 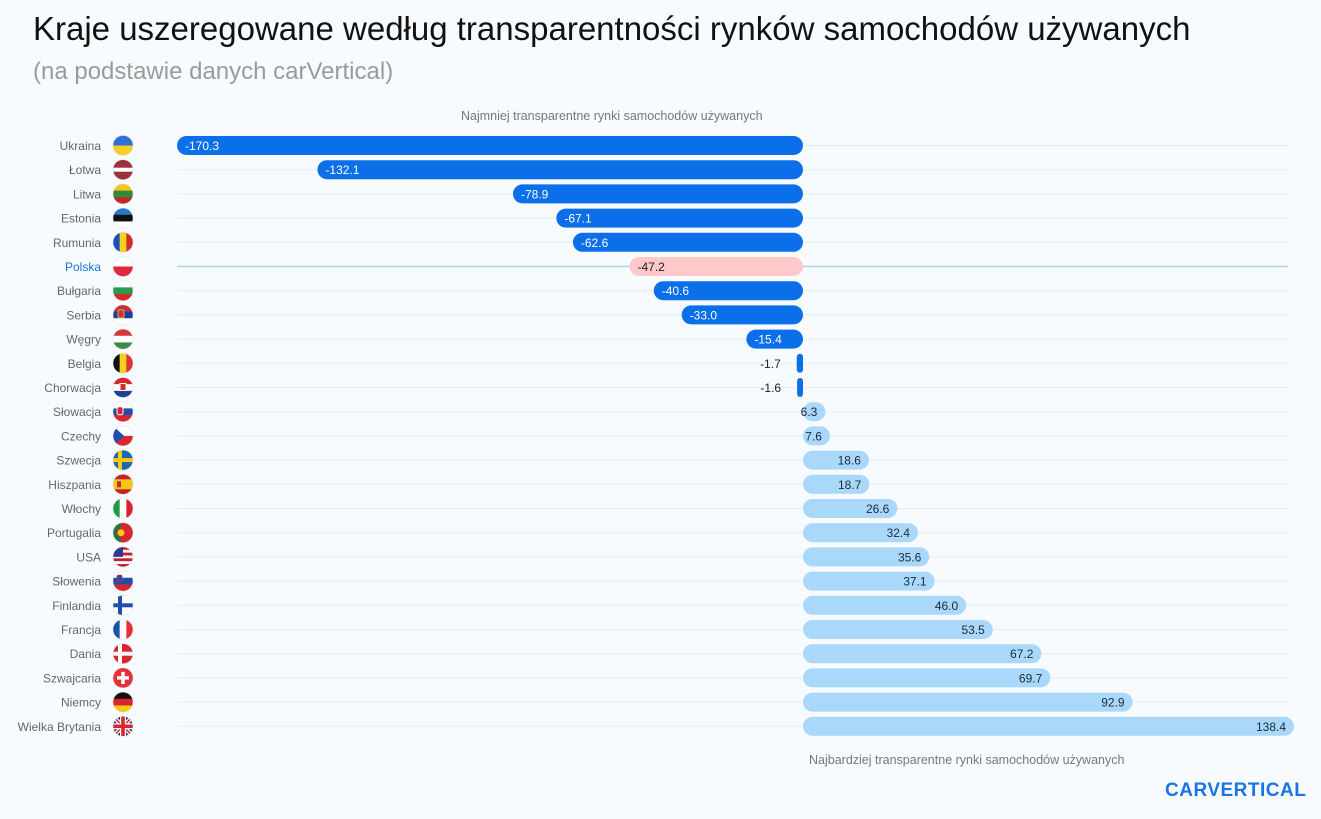 I want to click on flag-gb-icon, so click(x=123, y=726).